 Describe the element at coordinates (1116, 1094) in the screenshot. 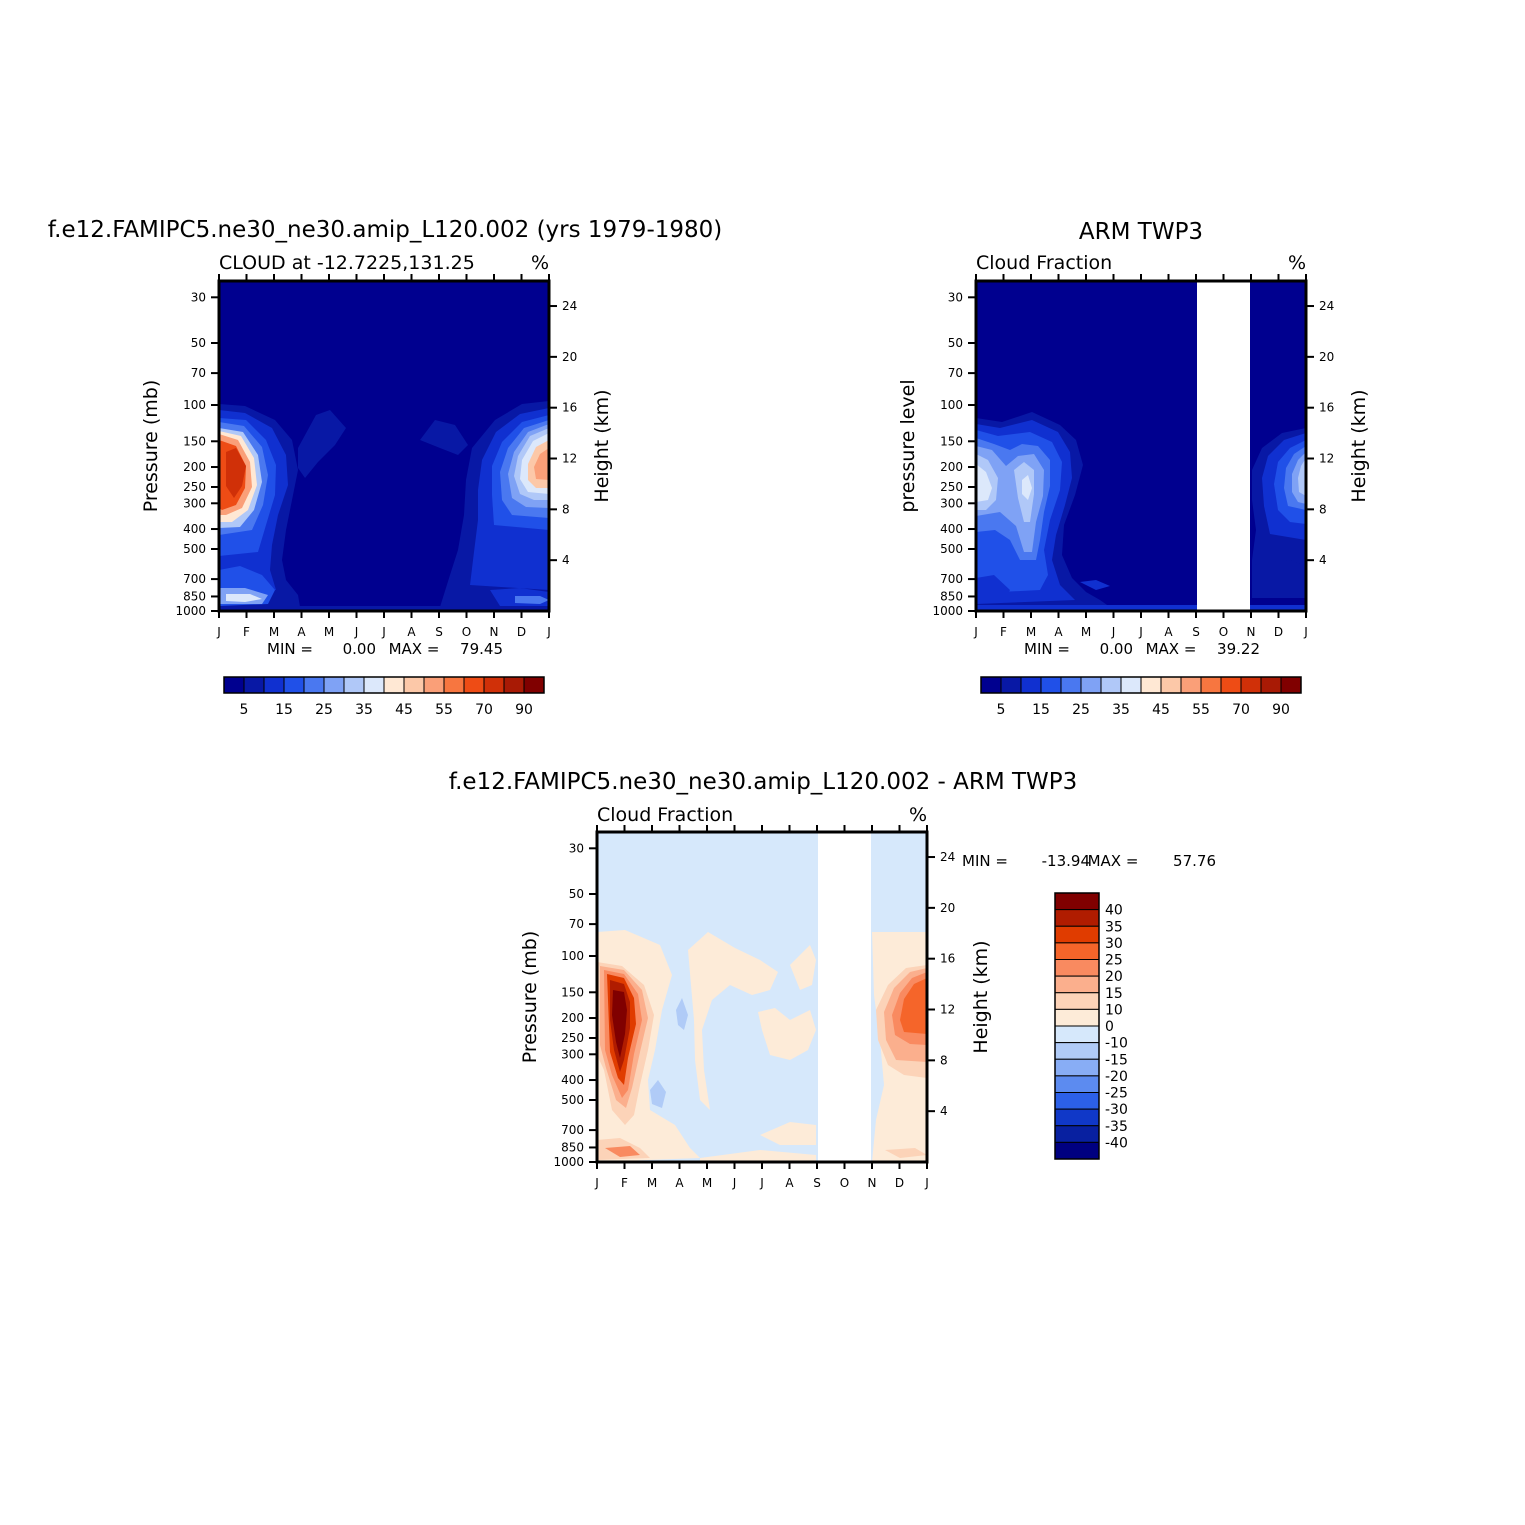

I see `colorbar-label: -25` at that location.